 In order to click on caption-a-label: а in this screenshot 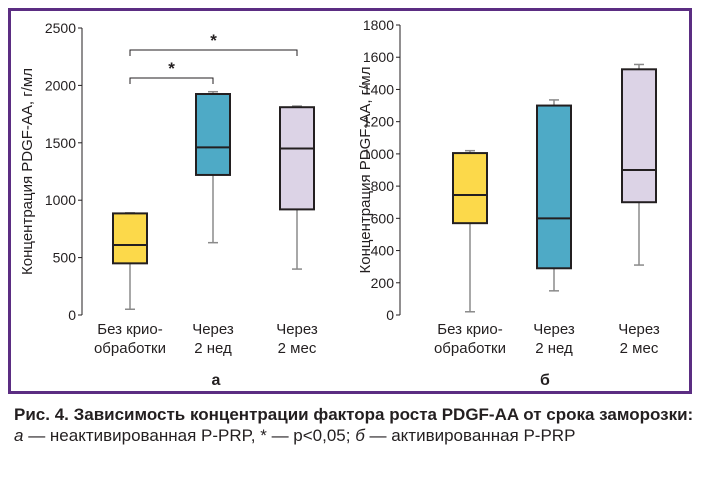, I will do `click(19, 435)`.